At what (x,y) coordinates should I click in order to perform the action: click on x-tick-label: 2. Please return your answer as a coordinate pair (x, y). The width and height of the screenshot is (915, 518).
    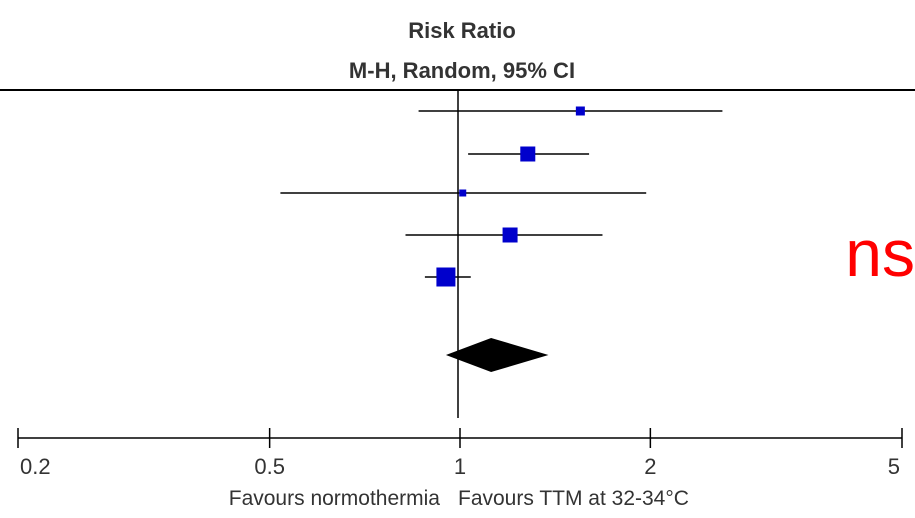
    Looking at the image, I should click on (650, 466).